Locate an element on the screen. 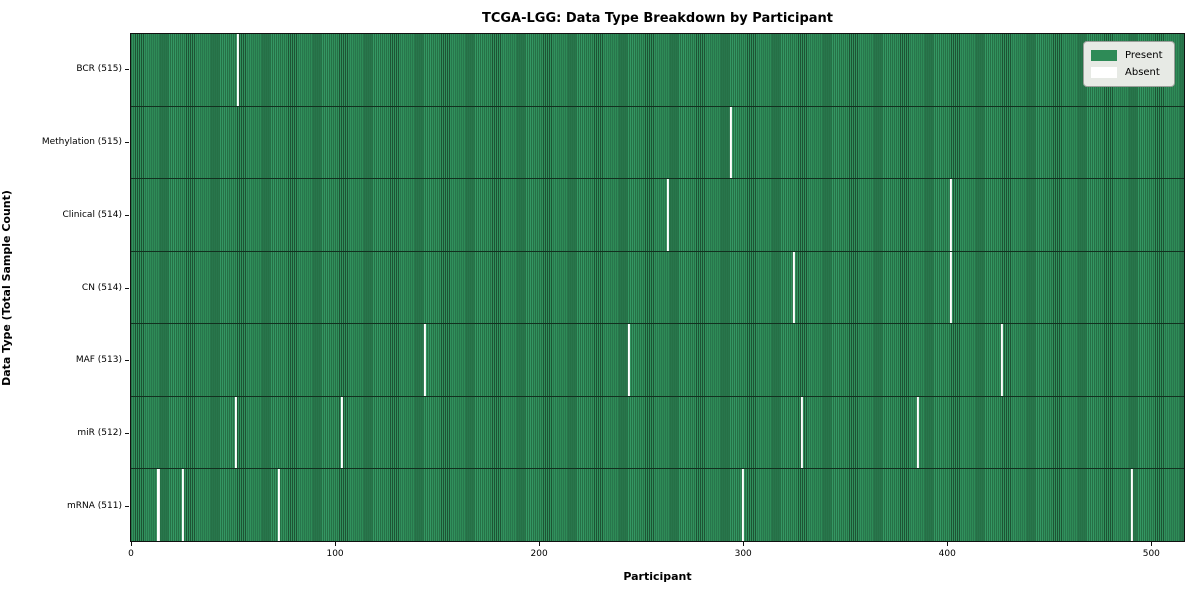 This screenshot has width=1200, height=600. legend: Present Absent is located at coordinates (1129, 64).